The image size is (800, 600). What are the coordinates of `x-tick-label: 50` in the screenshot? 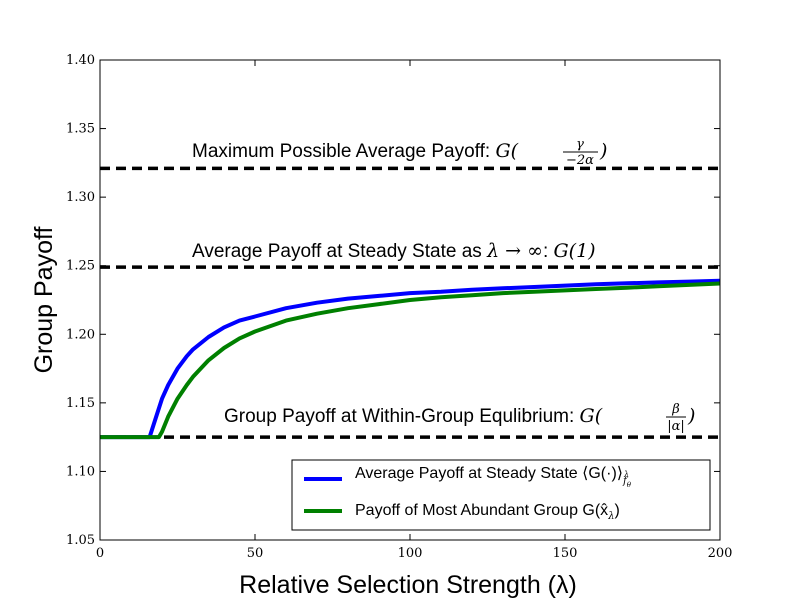 It's located at (255, 553).